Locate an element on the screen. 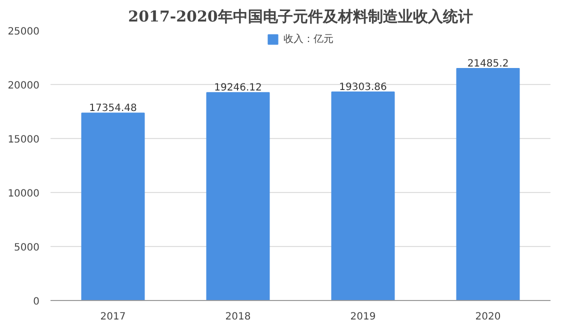  x-tick-label: 2019 is located at coordinates (363, 317).